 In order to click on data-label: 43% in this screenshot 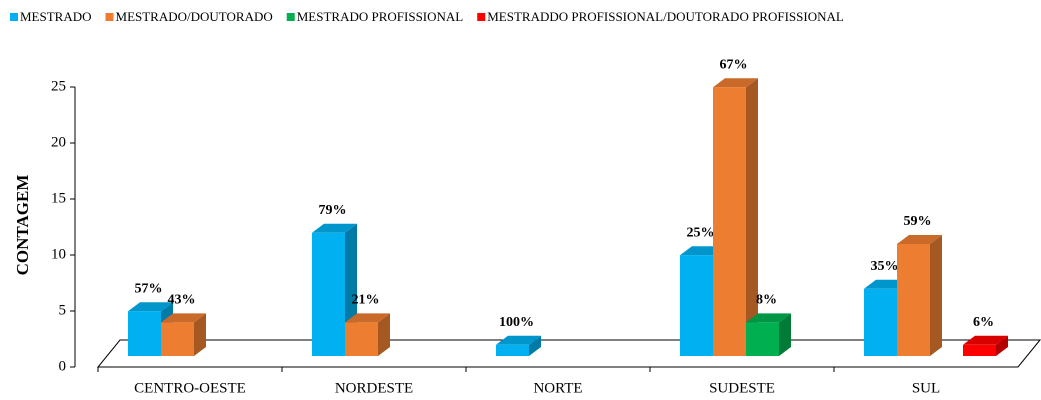, I will do `click(182, 300)`.